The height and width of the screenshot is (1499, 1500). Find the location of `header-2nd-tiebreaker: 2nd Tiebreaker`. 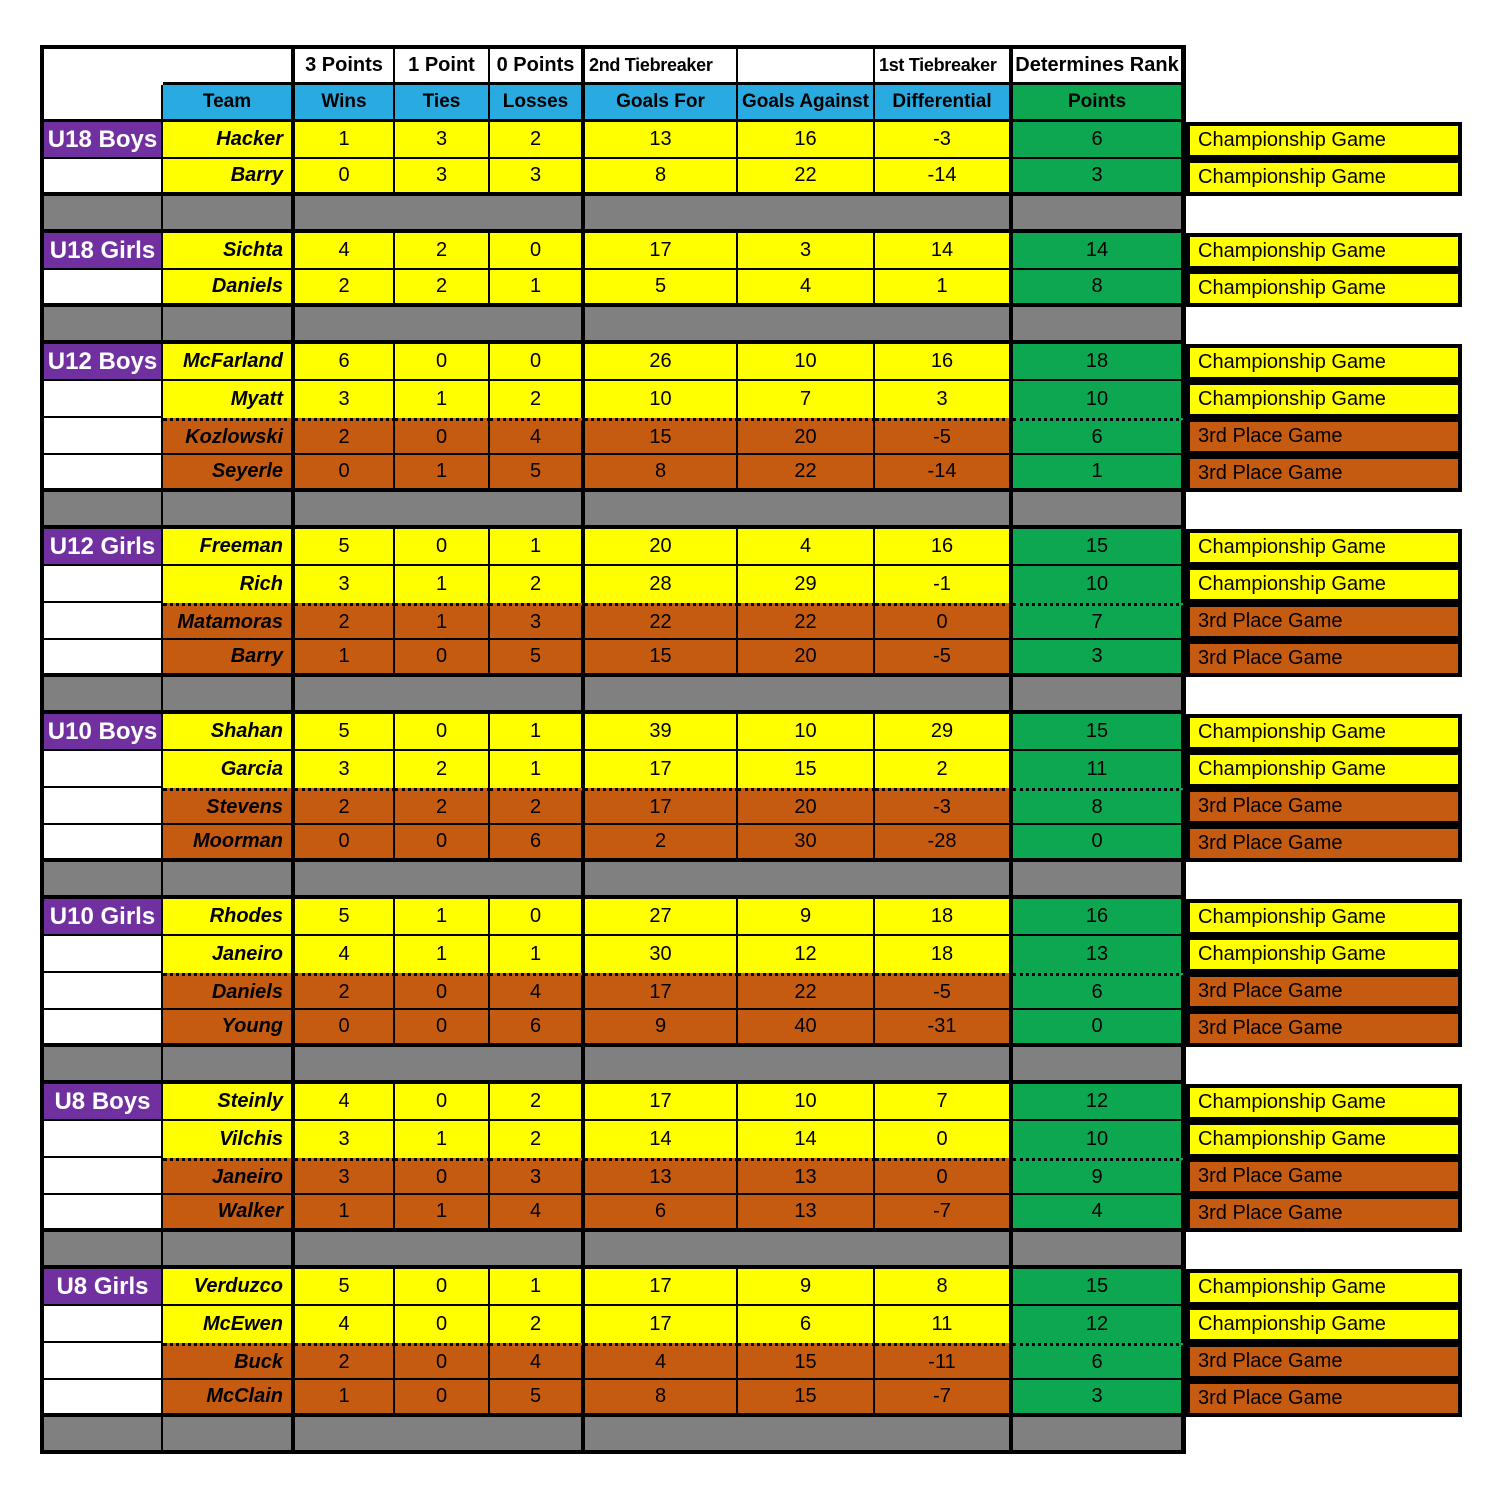

header-2nd-tiebreaker: 2nd Tiebreaker is located at coordinates (661, 65).